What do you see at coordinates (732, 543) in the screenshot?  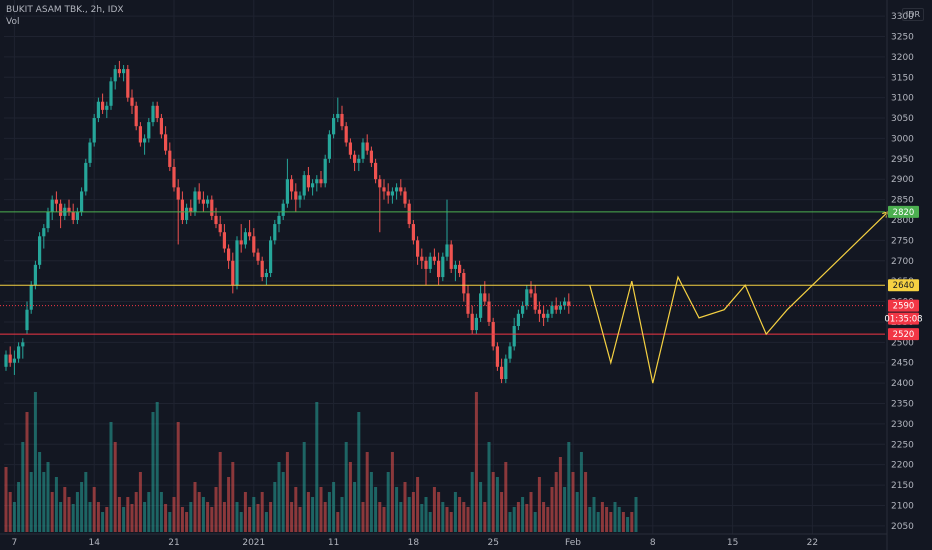 I see `time-tick-label: 15` at bounding box center [732, 543].